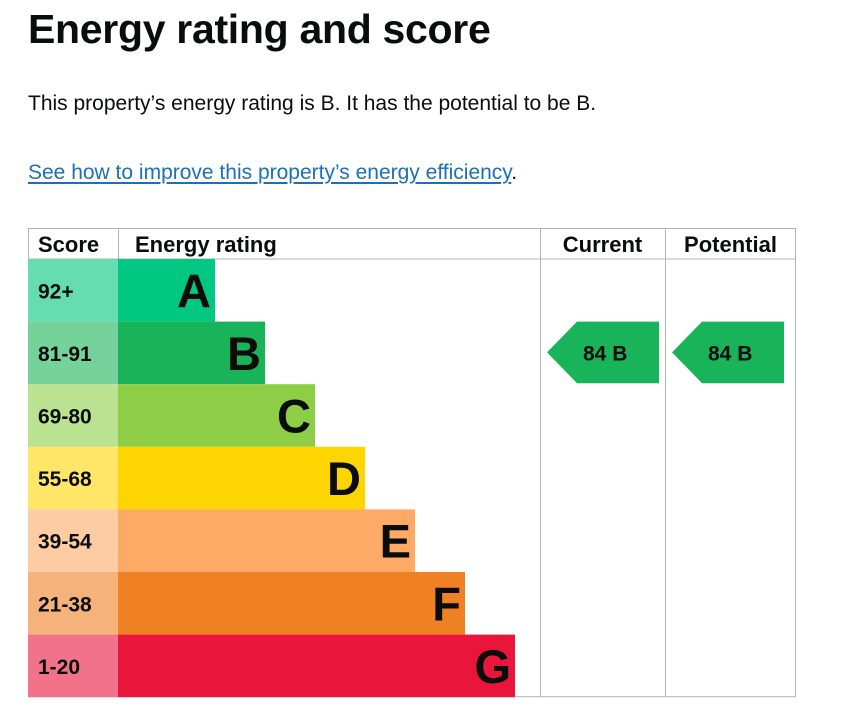  What do you see at coordinates (492, 666) in the screenshot?
I see `band-letter-g: G` at bounding box center [492, 666].